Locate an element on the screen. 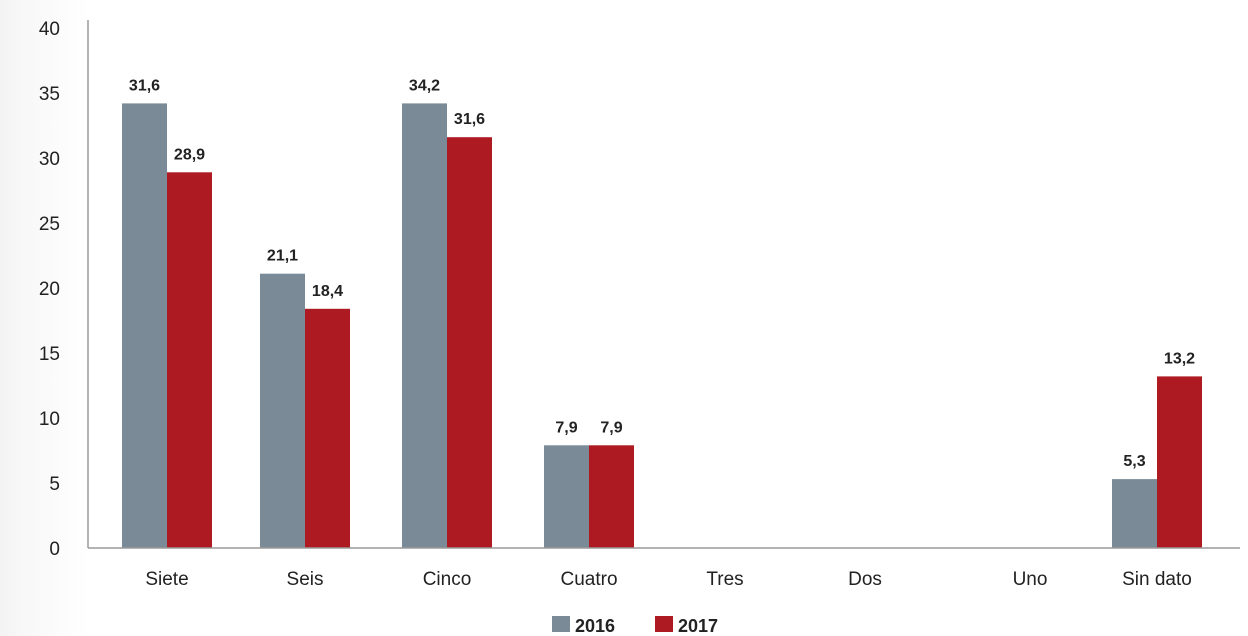 Image resolution: width=1248 pixels, height=636 pixels. legend-swatch-2017 is located at coordinates (664, 624).